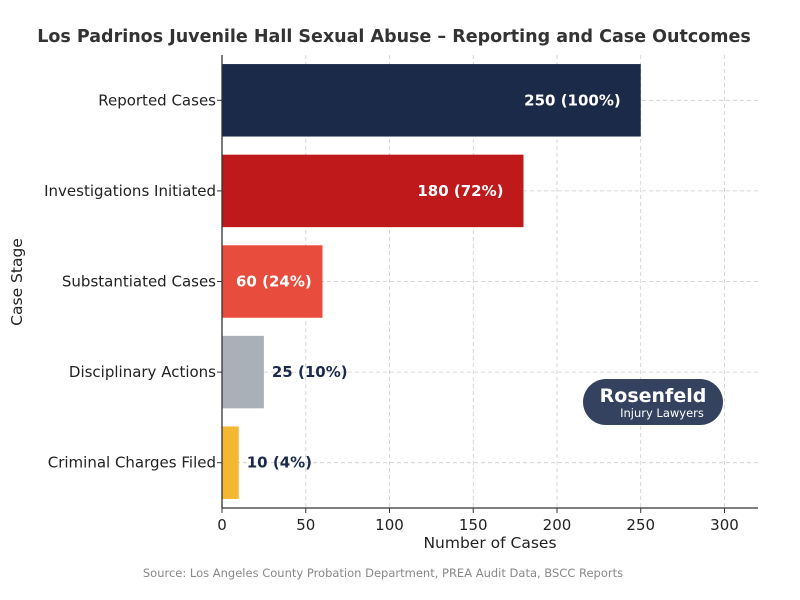 This screenshot has width=800, height=600. What do you see at coordinates (572, 100) in the screenshot?
I see `data-label: 250 (100%)` at bounding box center [572, 100].